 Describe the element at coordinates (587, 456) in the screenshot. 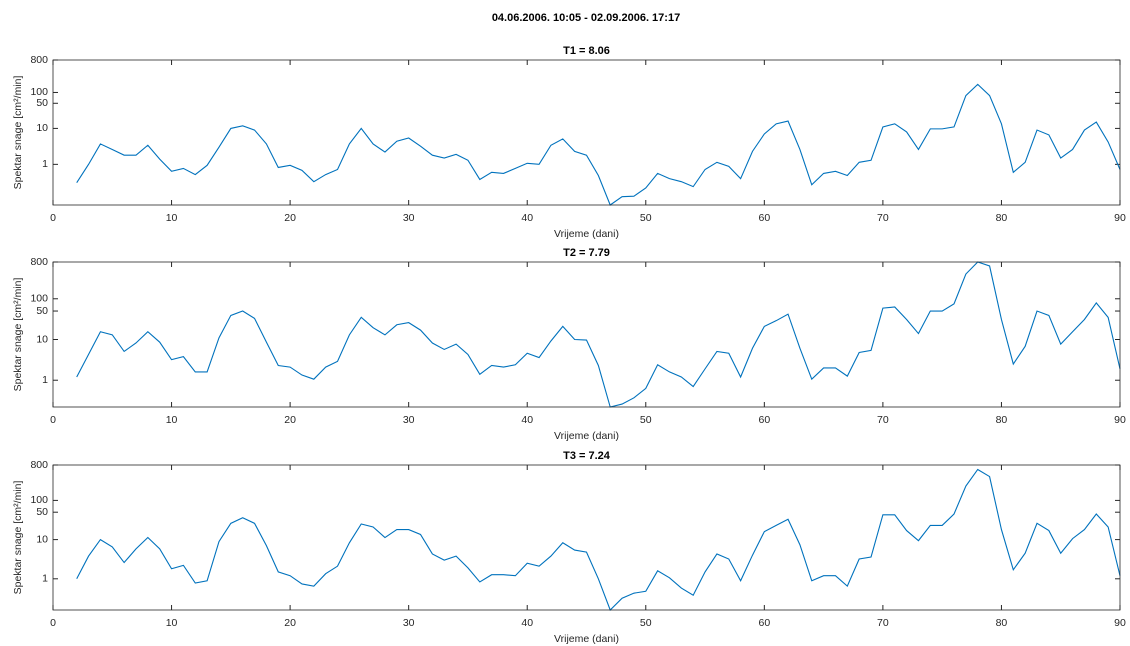

I see `subplot-title: T3 = 7.24` at that location.